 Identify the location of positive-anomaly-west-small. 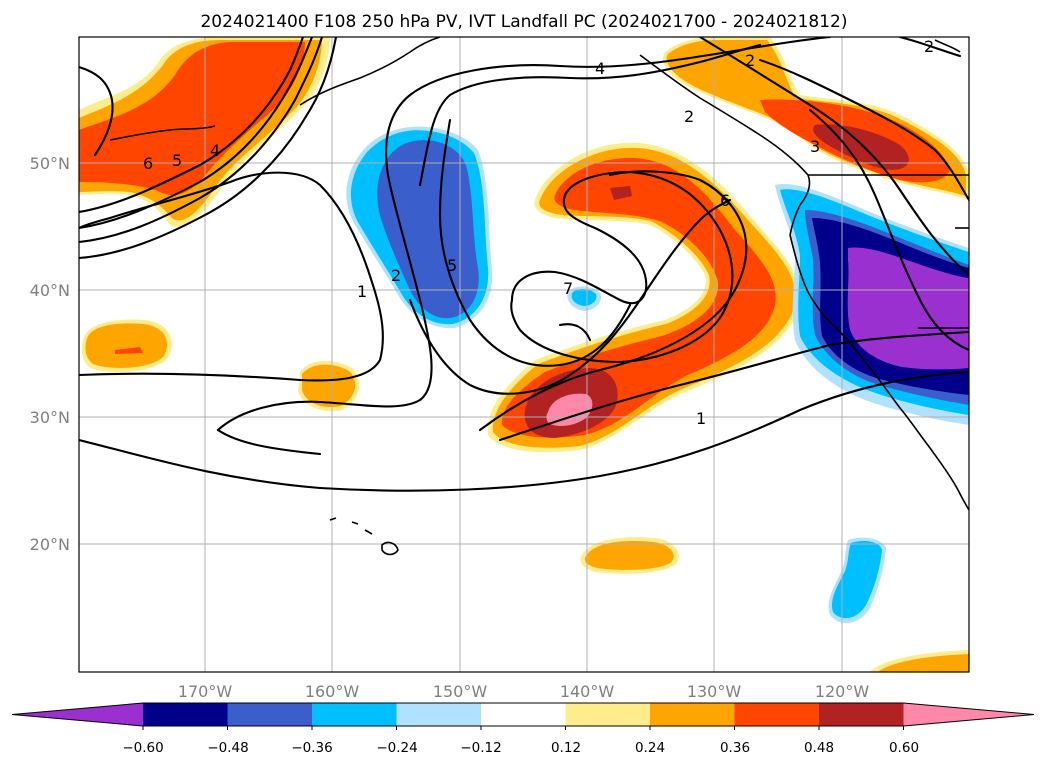
(126, 346).